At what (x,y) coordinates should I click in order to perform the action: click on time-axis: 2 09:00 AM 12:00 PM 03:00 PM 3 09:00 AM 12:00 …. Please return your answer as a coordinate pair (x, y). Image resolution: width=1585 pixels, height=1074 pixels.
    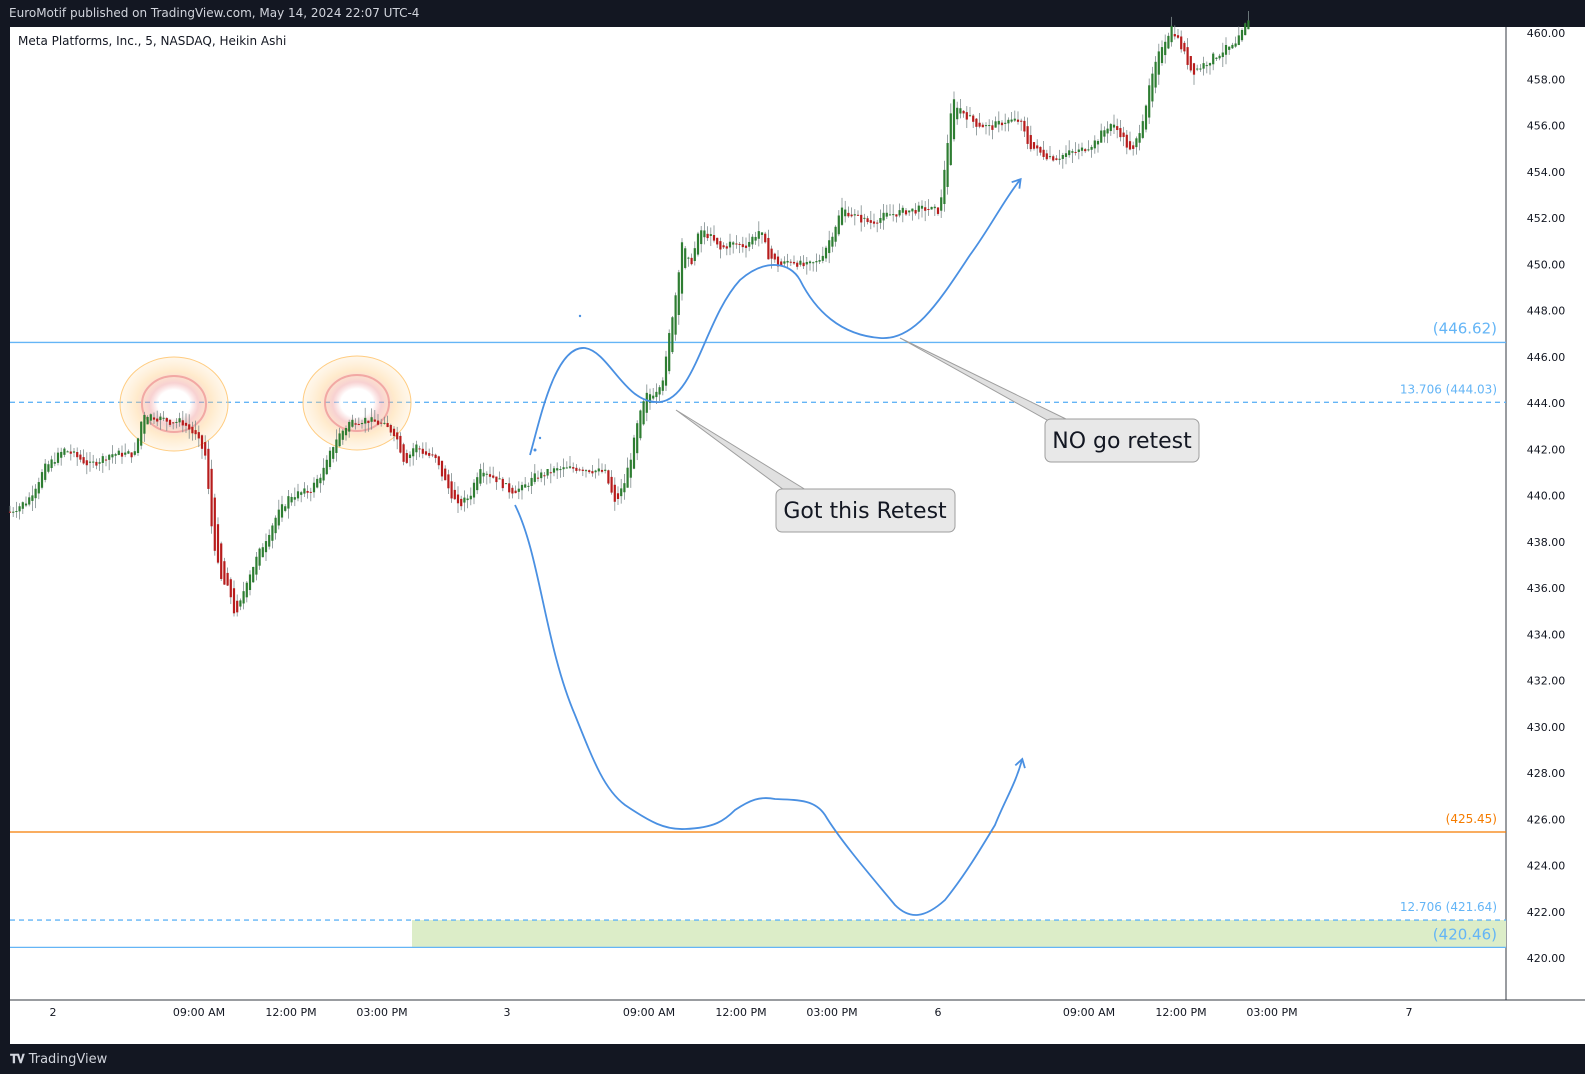
    Looking at the image, I should click on (731, 1012).